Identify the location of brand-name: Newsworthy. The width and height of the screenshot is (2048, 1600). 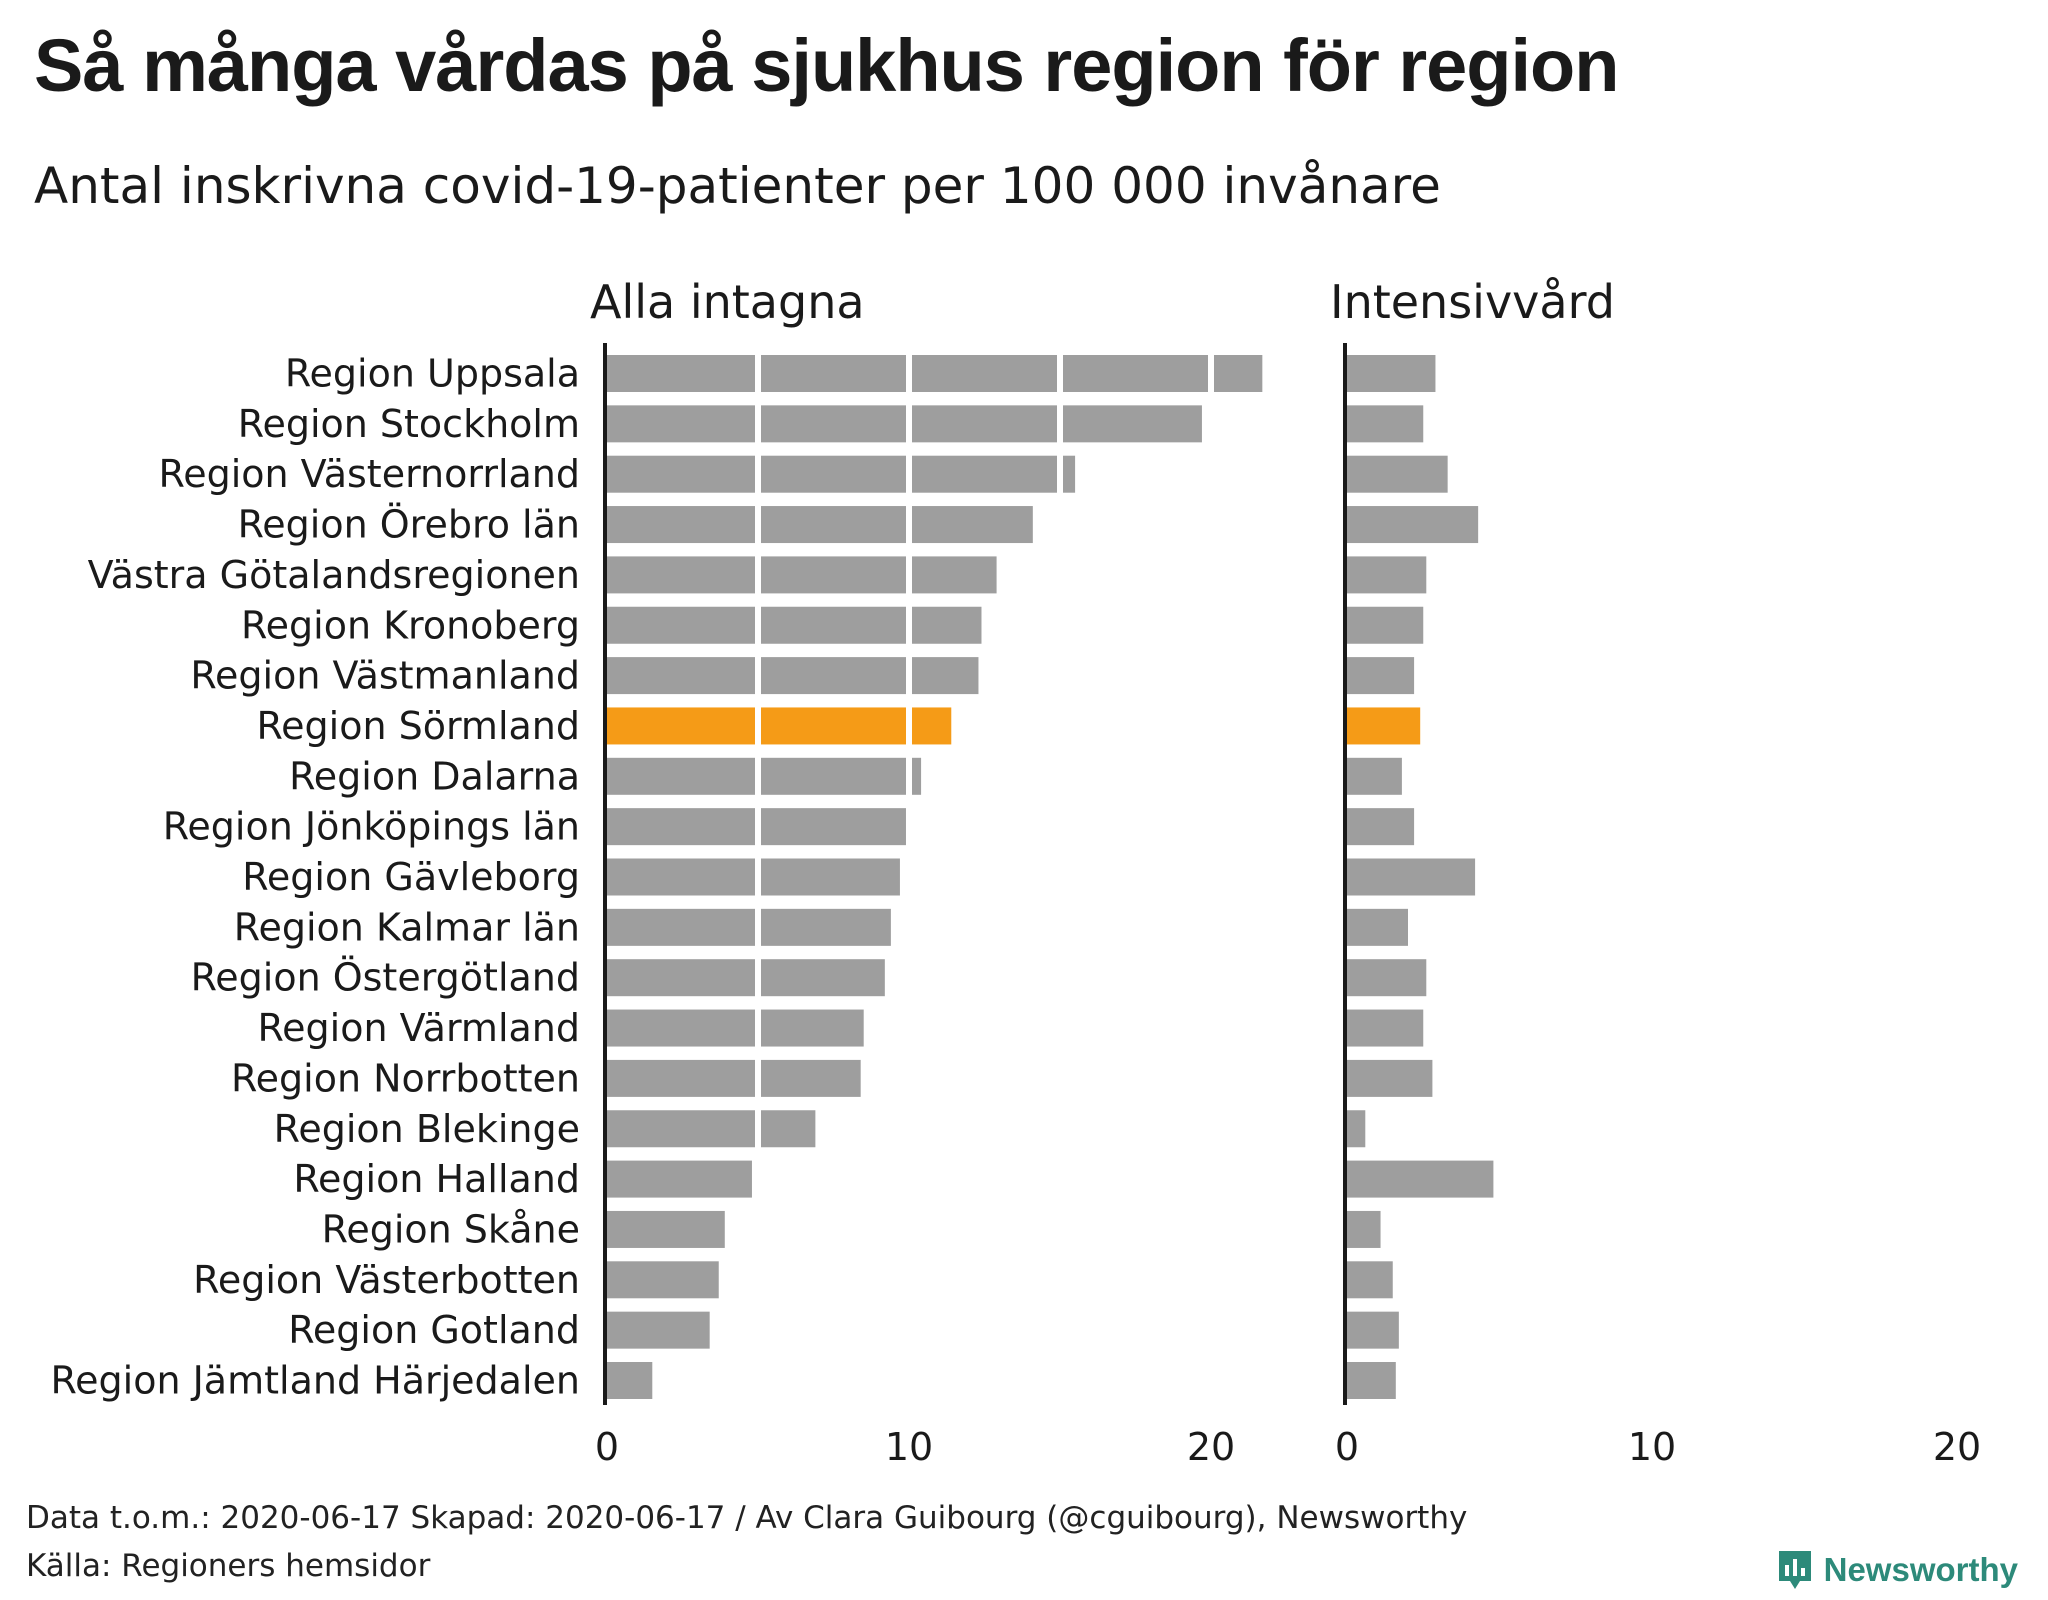
(1920, 1569).